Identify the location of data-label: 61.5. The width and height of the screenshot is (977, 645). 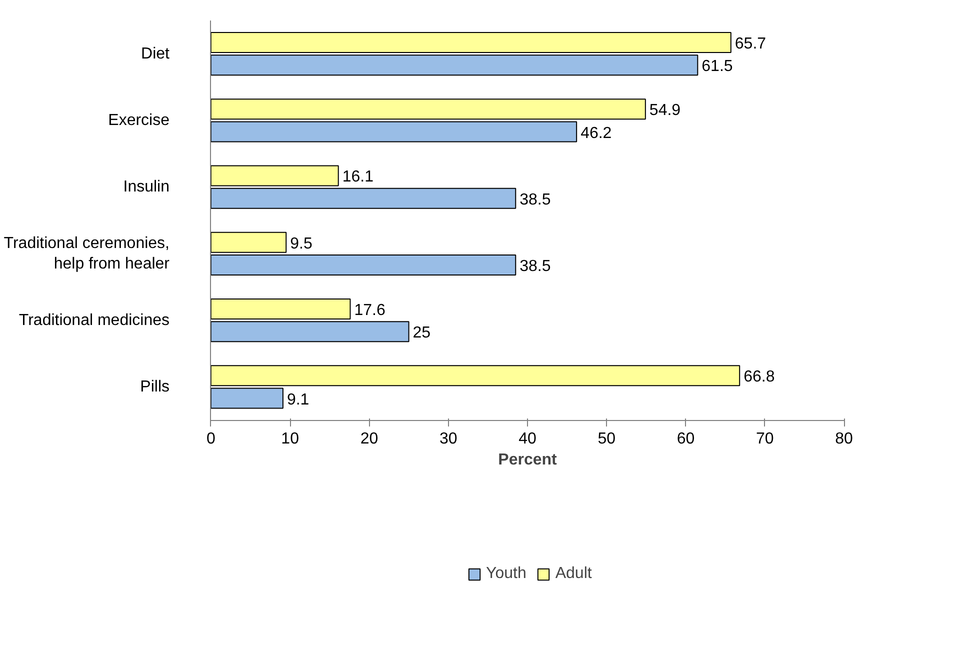
(717, 67).